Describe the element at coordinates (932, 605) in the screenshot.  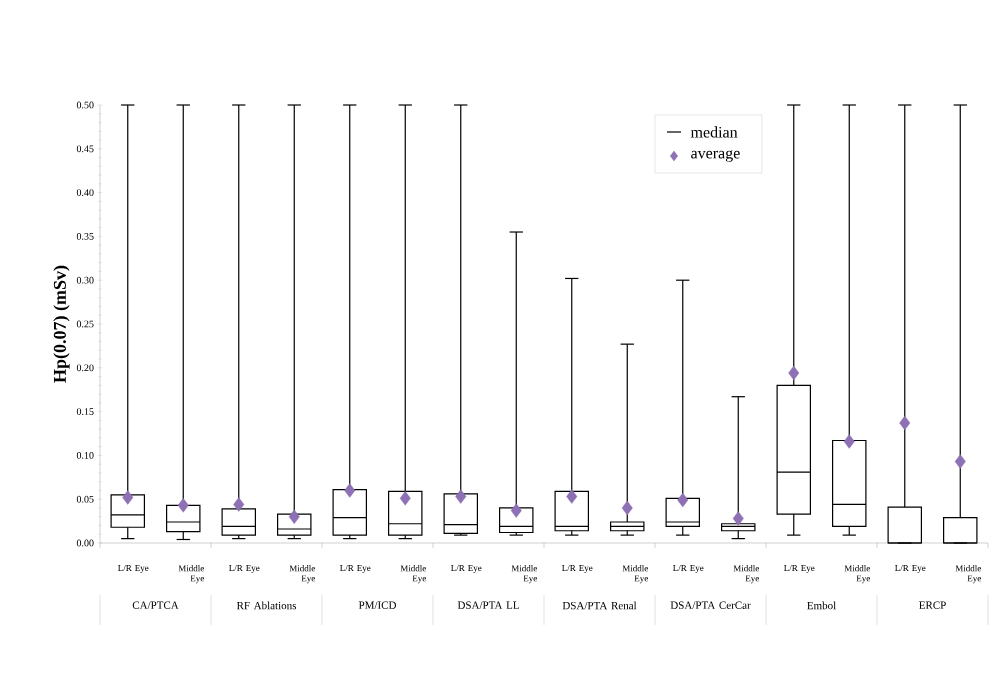
I see `text: ERCP` at that location.